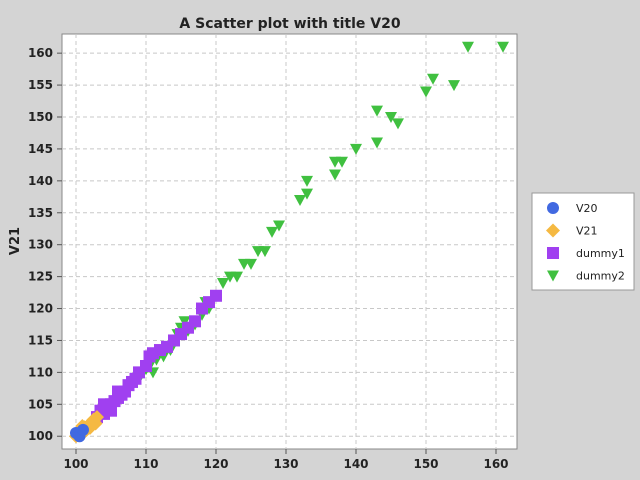 Image resolution: width=640 pixels, height=480 pixels. I want to click on legend-marker-dummy2, so click(553, 276).